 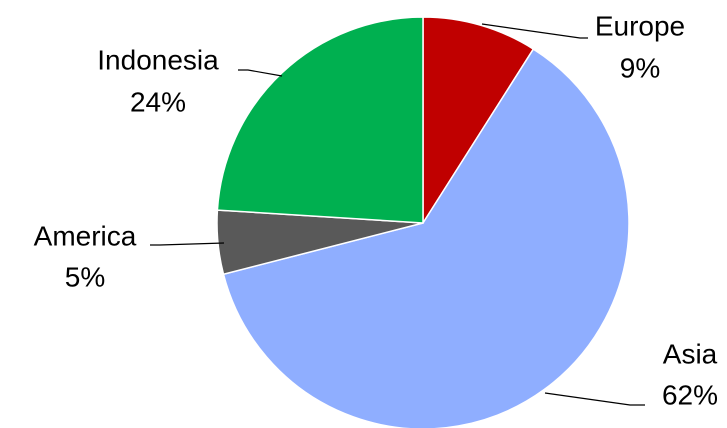 I want to click on slice-label: Europe, so click(x=640, y=25).